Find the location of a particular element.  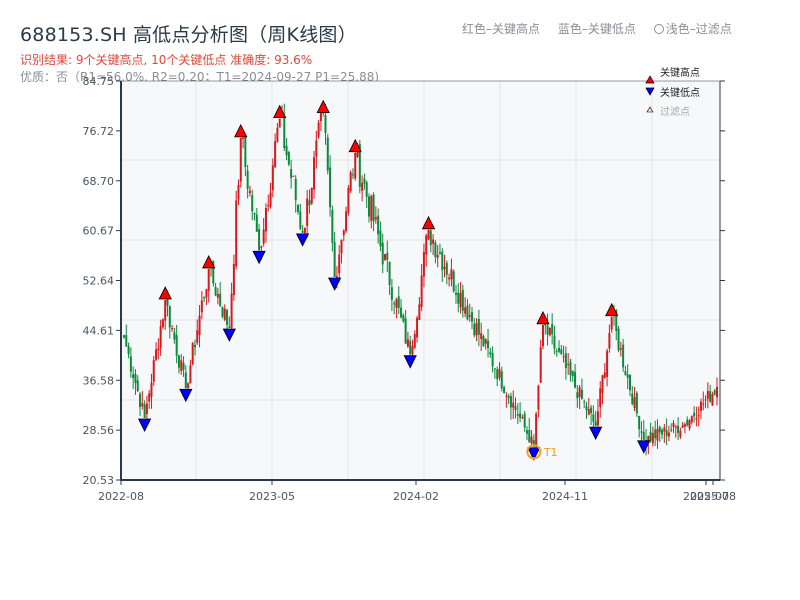

legend-filtered: 过滤点 is located at coordinates (675, 111).